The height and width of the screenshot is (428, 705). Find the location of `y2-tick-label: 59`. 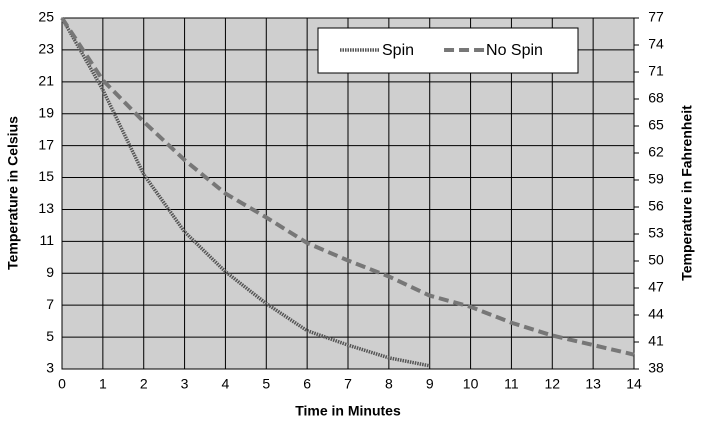

y2-tick-label: 59 is located at coordinates (656, 179).